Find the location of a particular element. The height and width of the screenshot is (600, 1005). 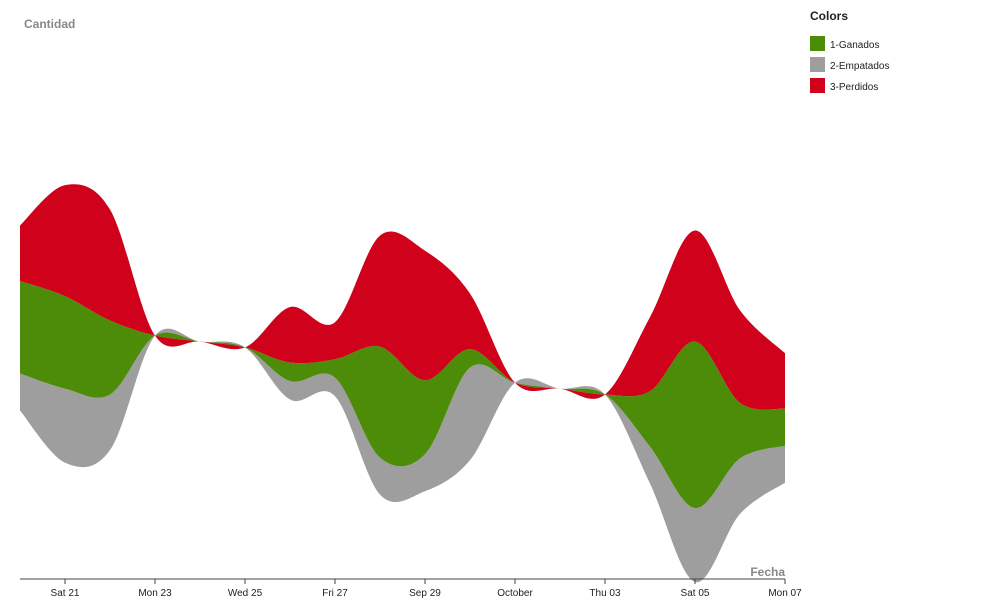

x-tick-label: Fri 27 is located at coordinates (335, 593).